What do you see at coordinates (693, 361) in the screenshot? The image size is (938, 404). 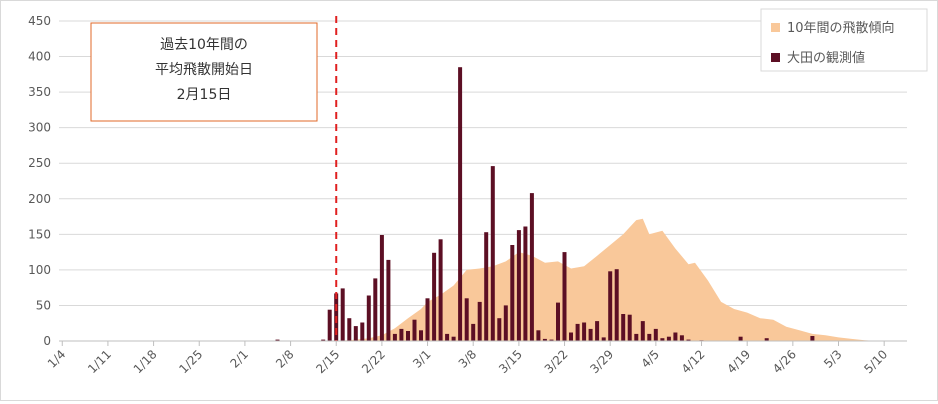 I see `x-tick-label: 4/12` at bounding box center [693, 361].